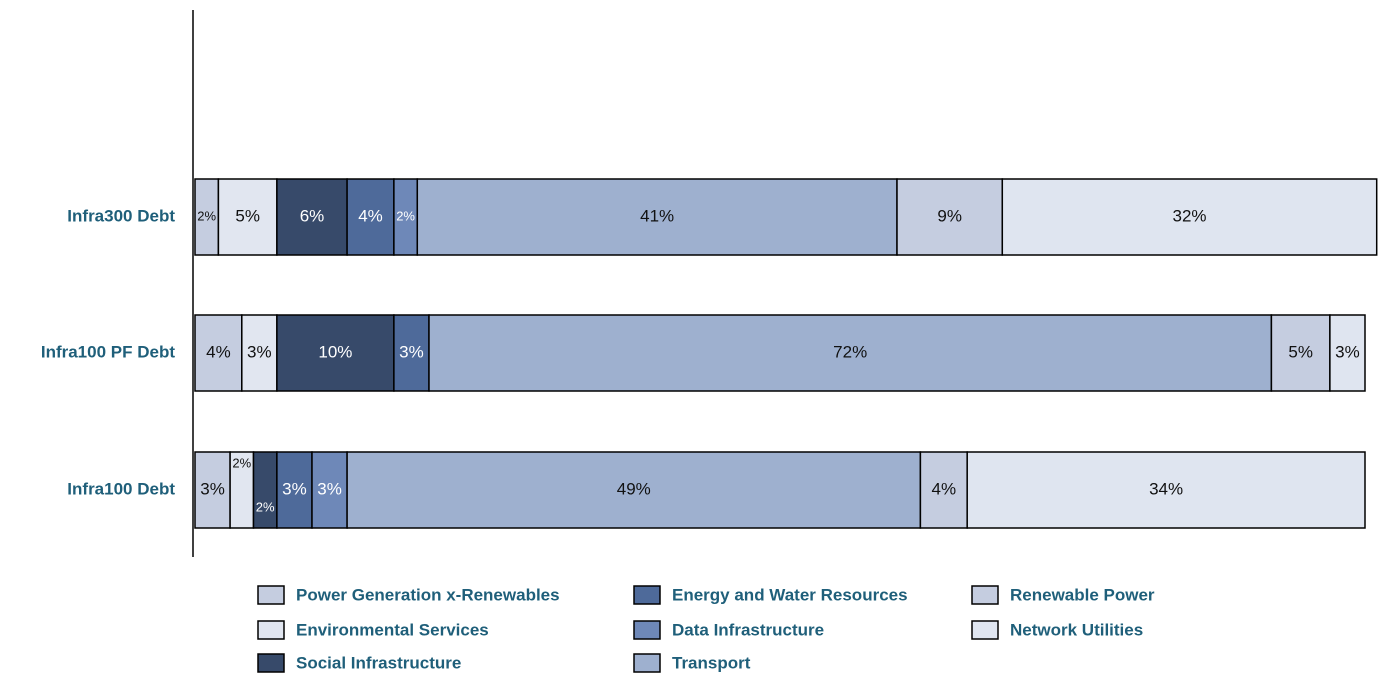 The width and height of the screenshot is (1383, 680). What do you see at coordinates (392, 629) in the screenshot?
I see `legend-label: Environmental Services` at bounding box center [392, 629].